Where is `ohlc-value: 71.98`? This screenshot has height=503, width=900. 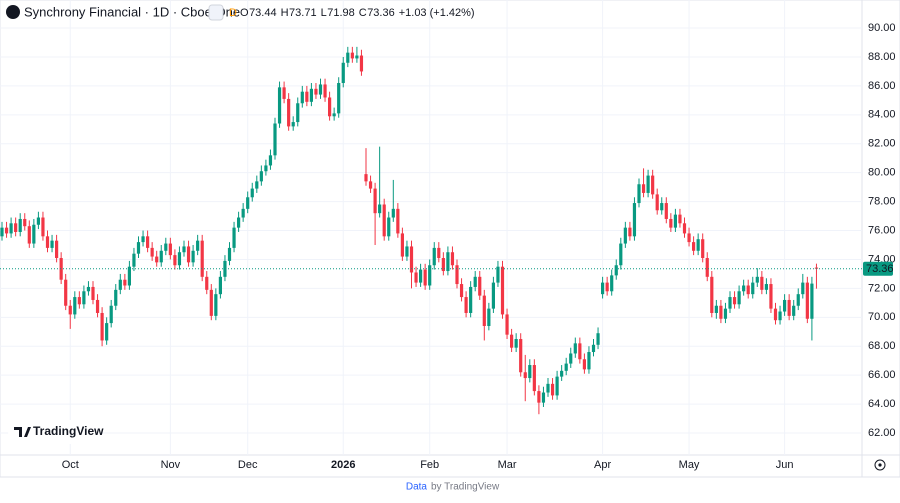
ohlc-value: 71.98 is located at coordinates (341, 13).